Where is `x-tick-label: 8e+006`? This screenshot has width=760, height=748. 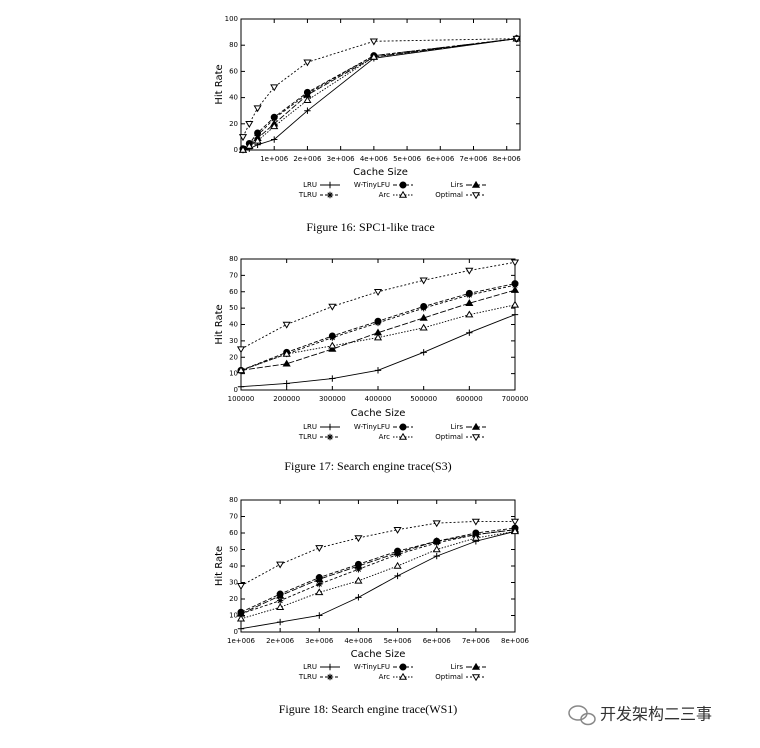
x-tick-label: 8e+006 is located at coordinates (515, 641).